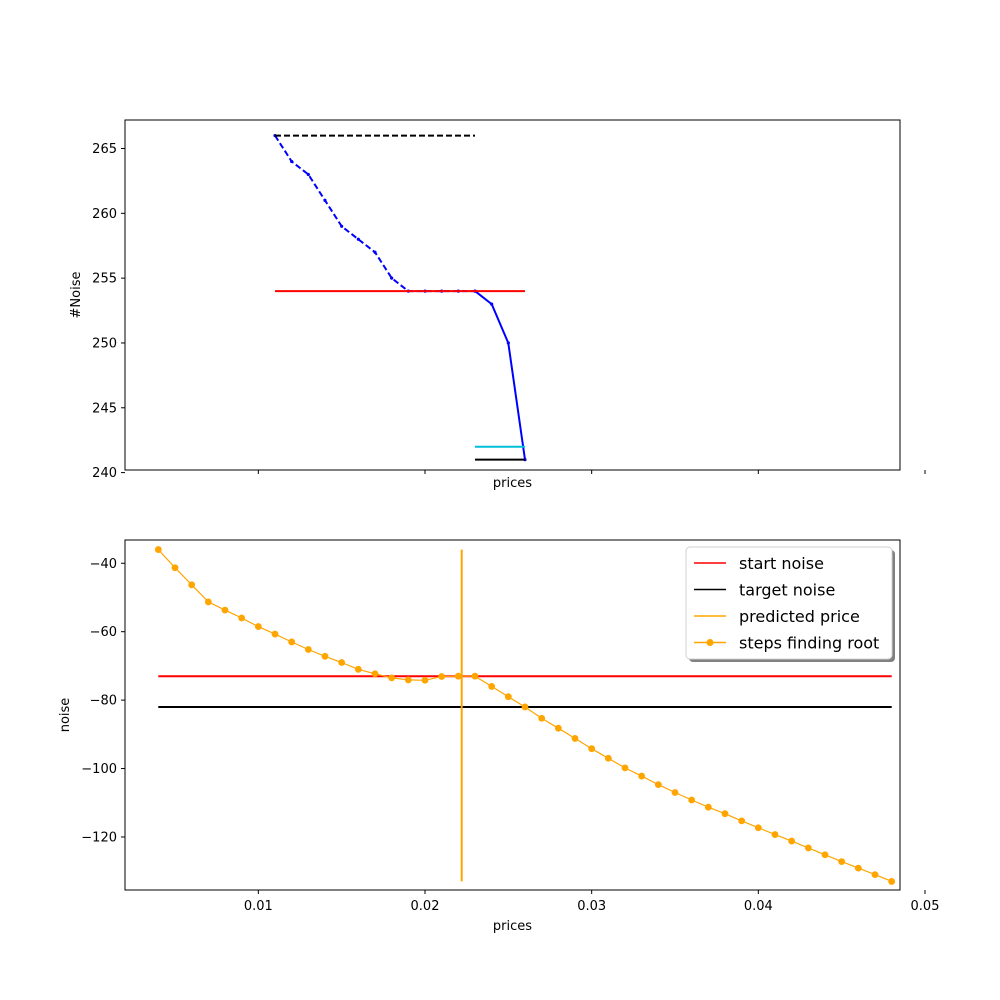  Describe the element at coordinates (104, 279) in the screenshot. I see `y-tick-label: 255` at that location.